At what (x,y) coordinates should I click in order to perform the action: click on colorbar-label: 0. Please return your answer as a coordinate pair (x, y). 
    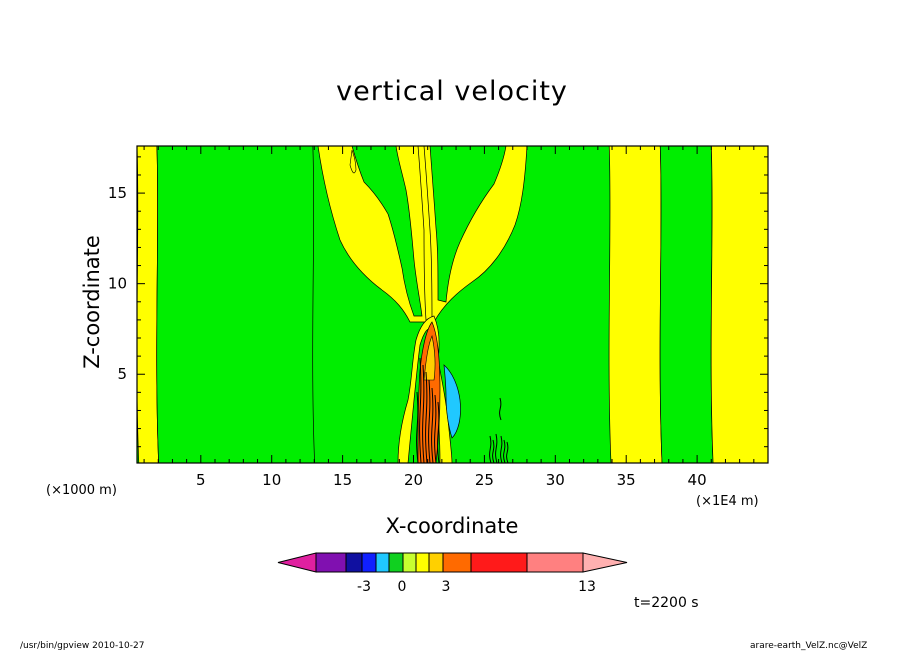
    Looking at the image, I should click on (402, 587).